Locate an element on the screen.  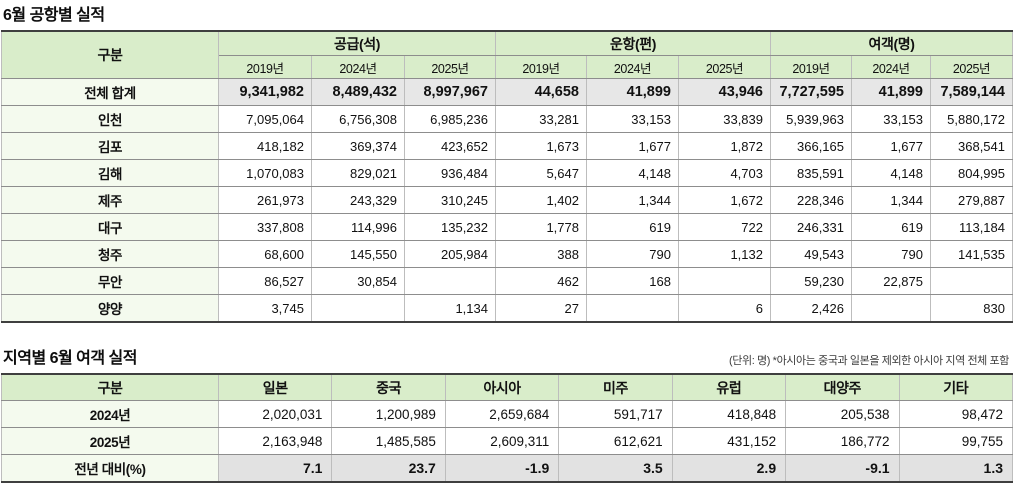
table-cell: -9.1 is located at coordinates (842, 468).